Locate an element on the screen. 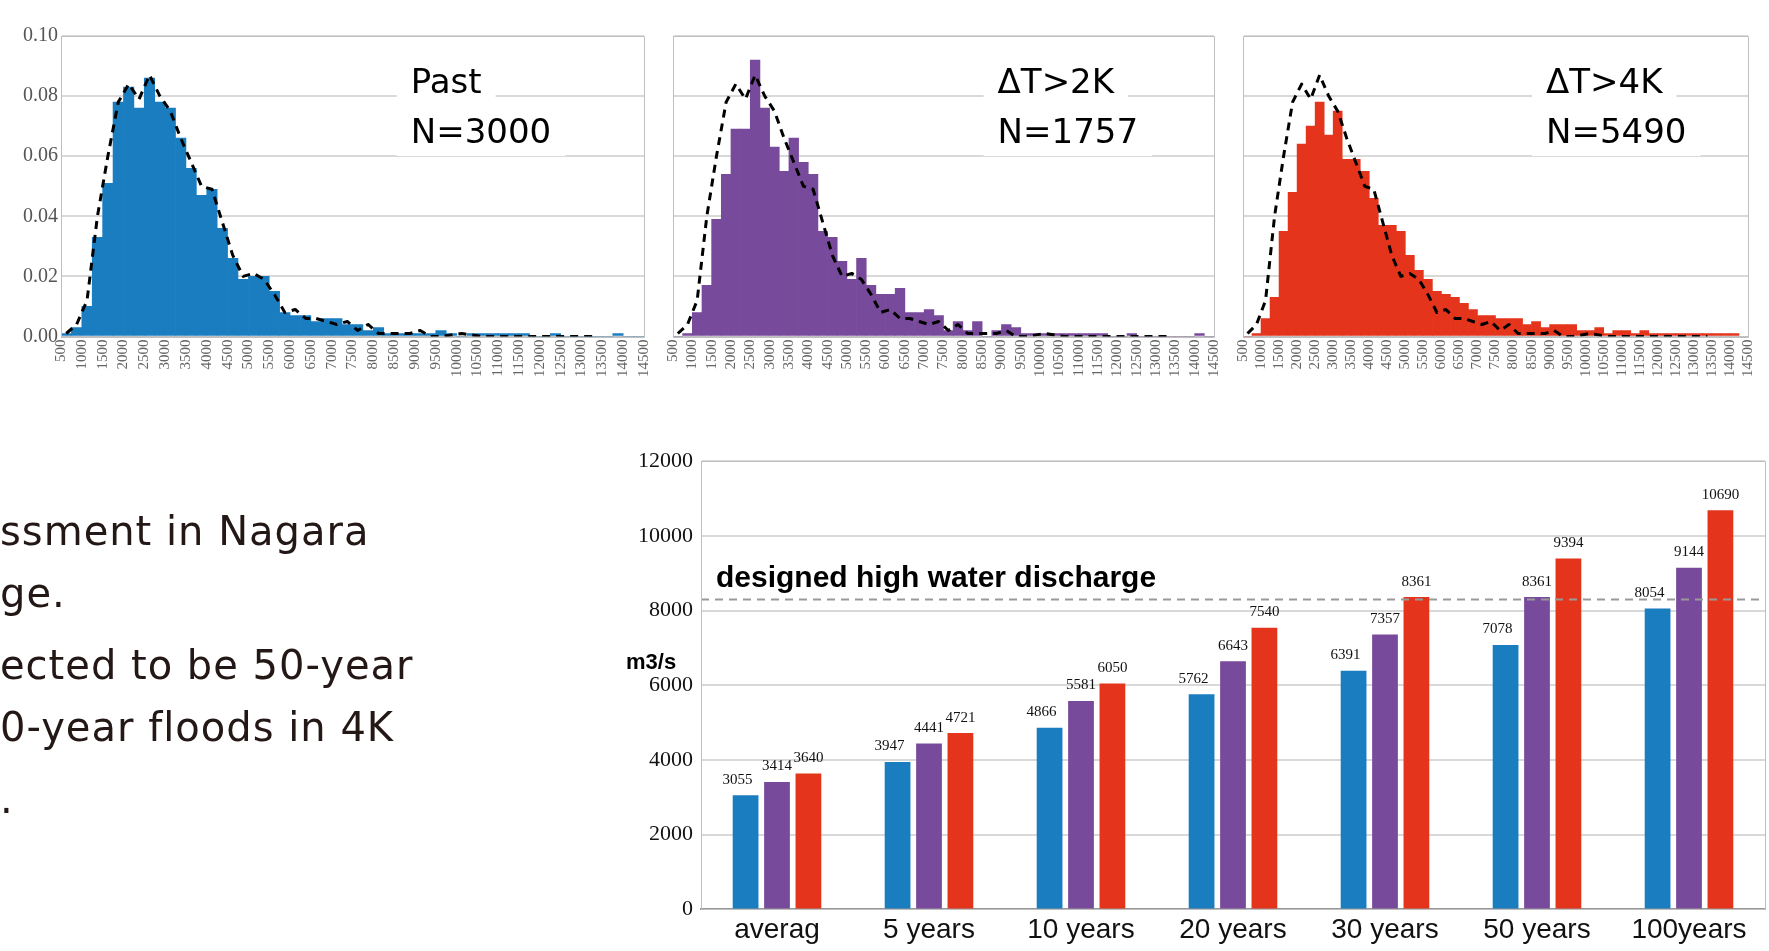 The width and height of the screenshot is (1769, 951). x-tick-label: 50 years is located at coordinates (1537, 928).